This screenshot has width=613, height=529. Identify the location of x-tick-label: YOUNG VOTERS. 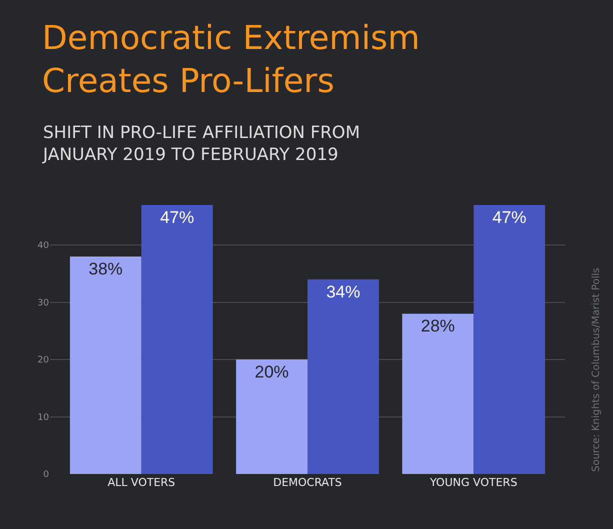
(473, 482).